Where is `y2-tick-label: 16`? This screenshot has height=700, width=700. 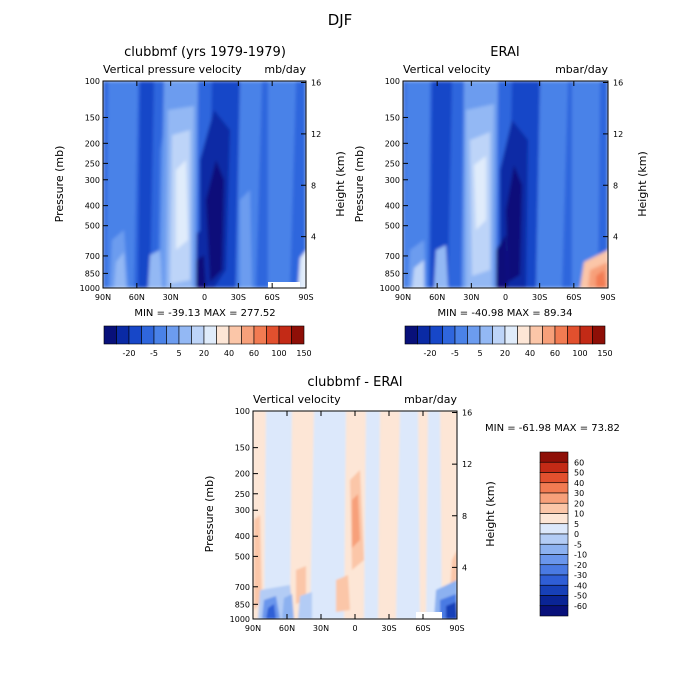 y2-tick-label: 16 is located at coordinates (316, 83).